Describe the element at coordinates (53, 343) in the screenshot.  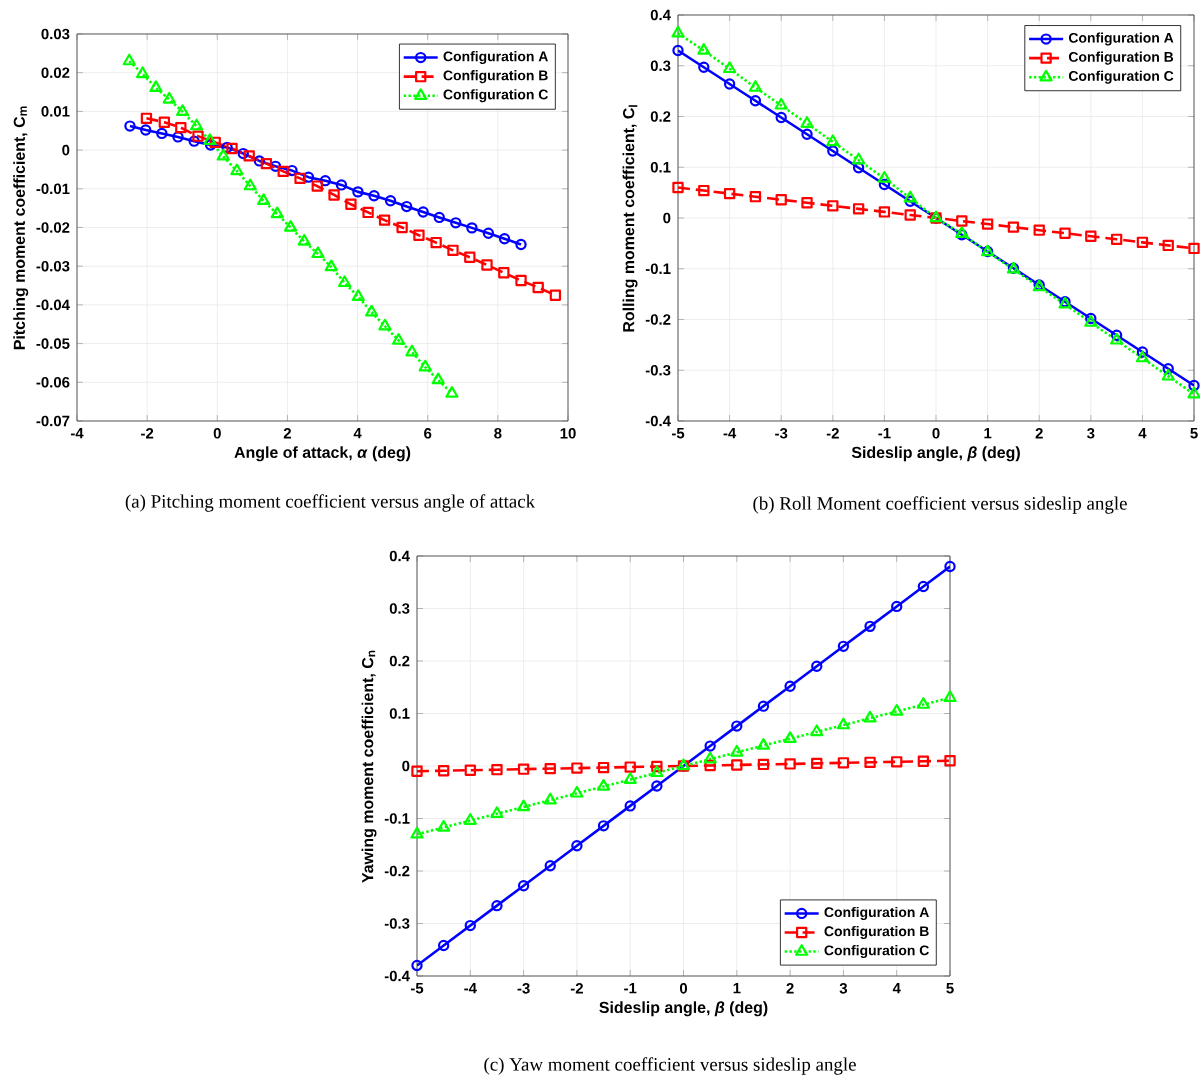
I see `y-tick-label: -0.05` at that location.